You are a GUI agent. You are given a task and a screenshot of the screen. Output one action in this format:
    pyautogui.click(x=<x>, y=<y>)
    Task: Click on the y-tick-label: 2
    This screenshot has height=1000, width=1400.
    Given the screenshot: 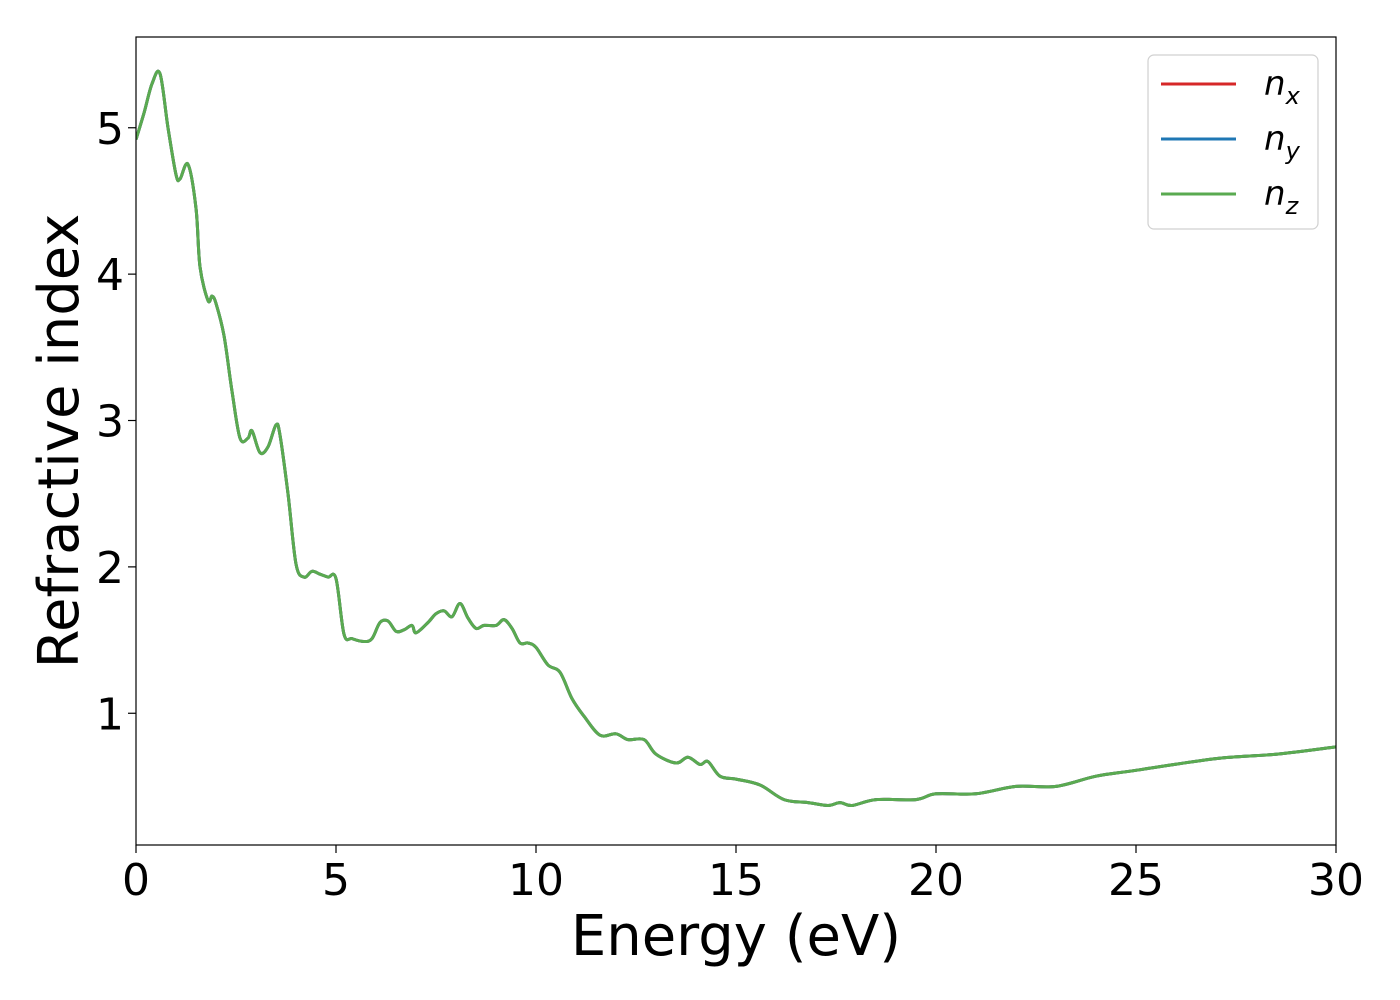 What is the action you would take?
    pyautogui.click(x=110, y=568)
    